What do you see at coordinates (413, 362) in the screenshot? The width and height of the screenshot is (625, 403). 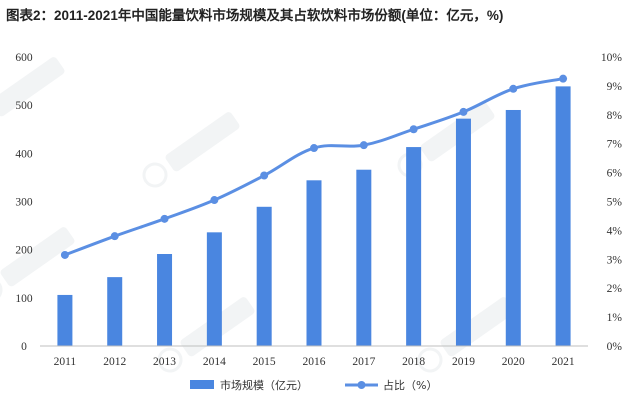 I see `x-tick-label: 2018` at bounding box center [413, 362].